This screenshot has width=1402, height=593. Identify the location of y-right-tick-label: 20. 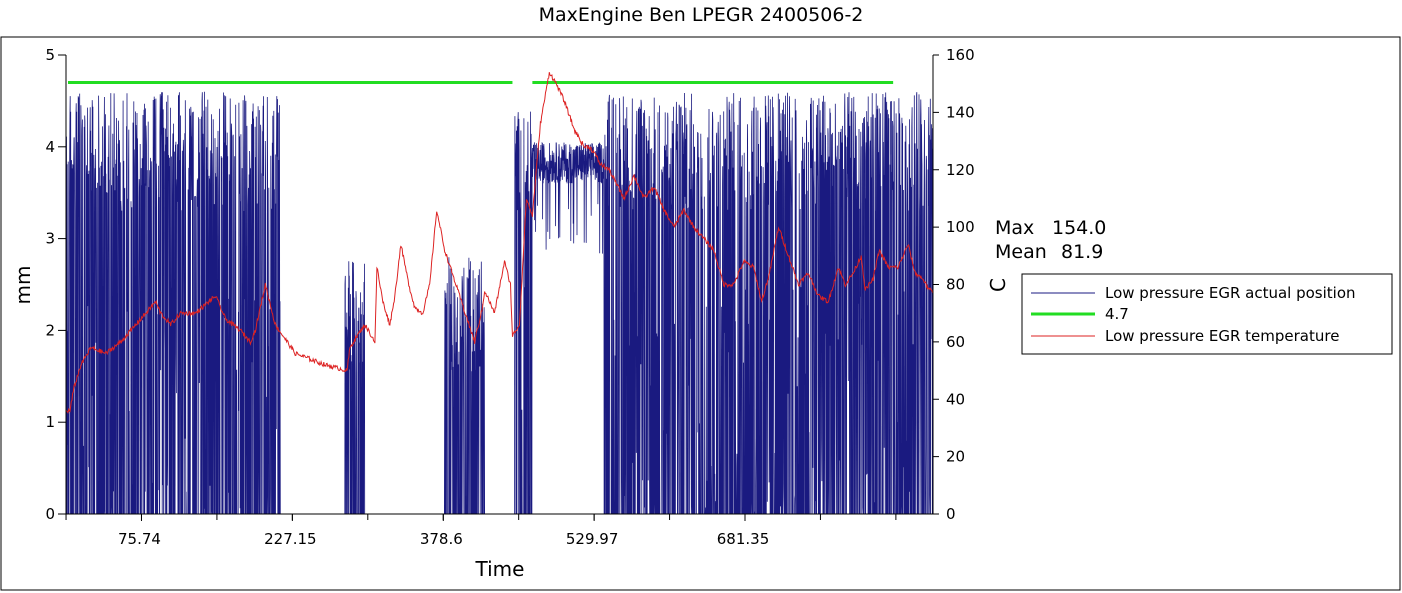
(955, 457).